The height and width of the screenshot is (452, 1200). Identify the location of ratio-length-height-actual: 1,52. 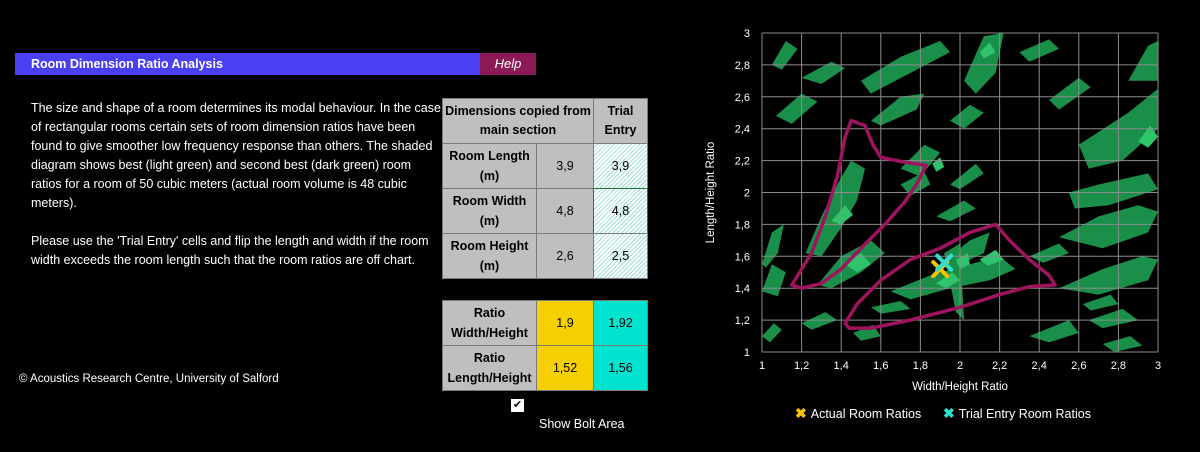
(565, 368).